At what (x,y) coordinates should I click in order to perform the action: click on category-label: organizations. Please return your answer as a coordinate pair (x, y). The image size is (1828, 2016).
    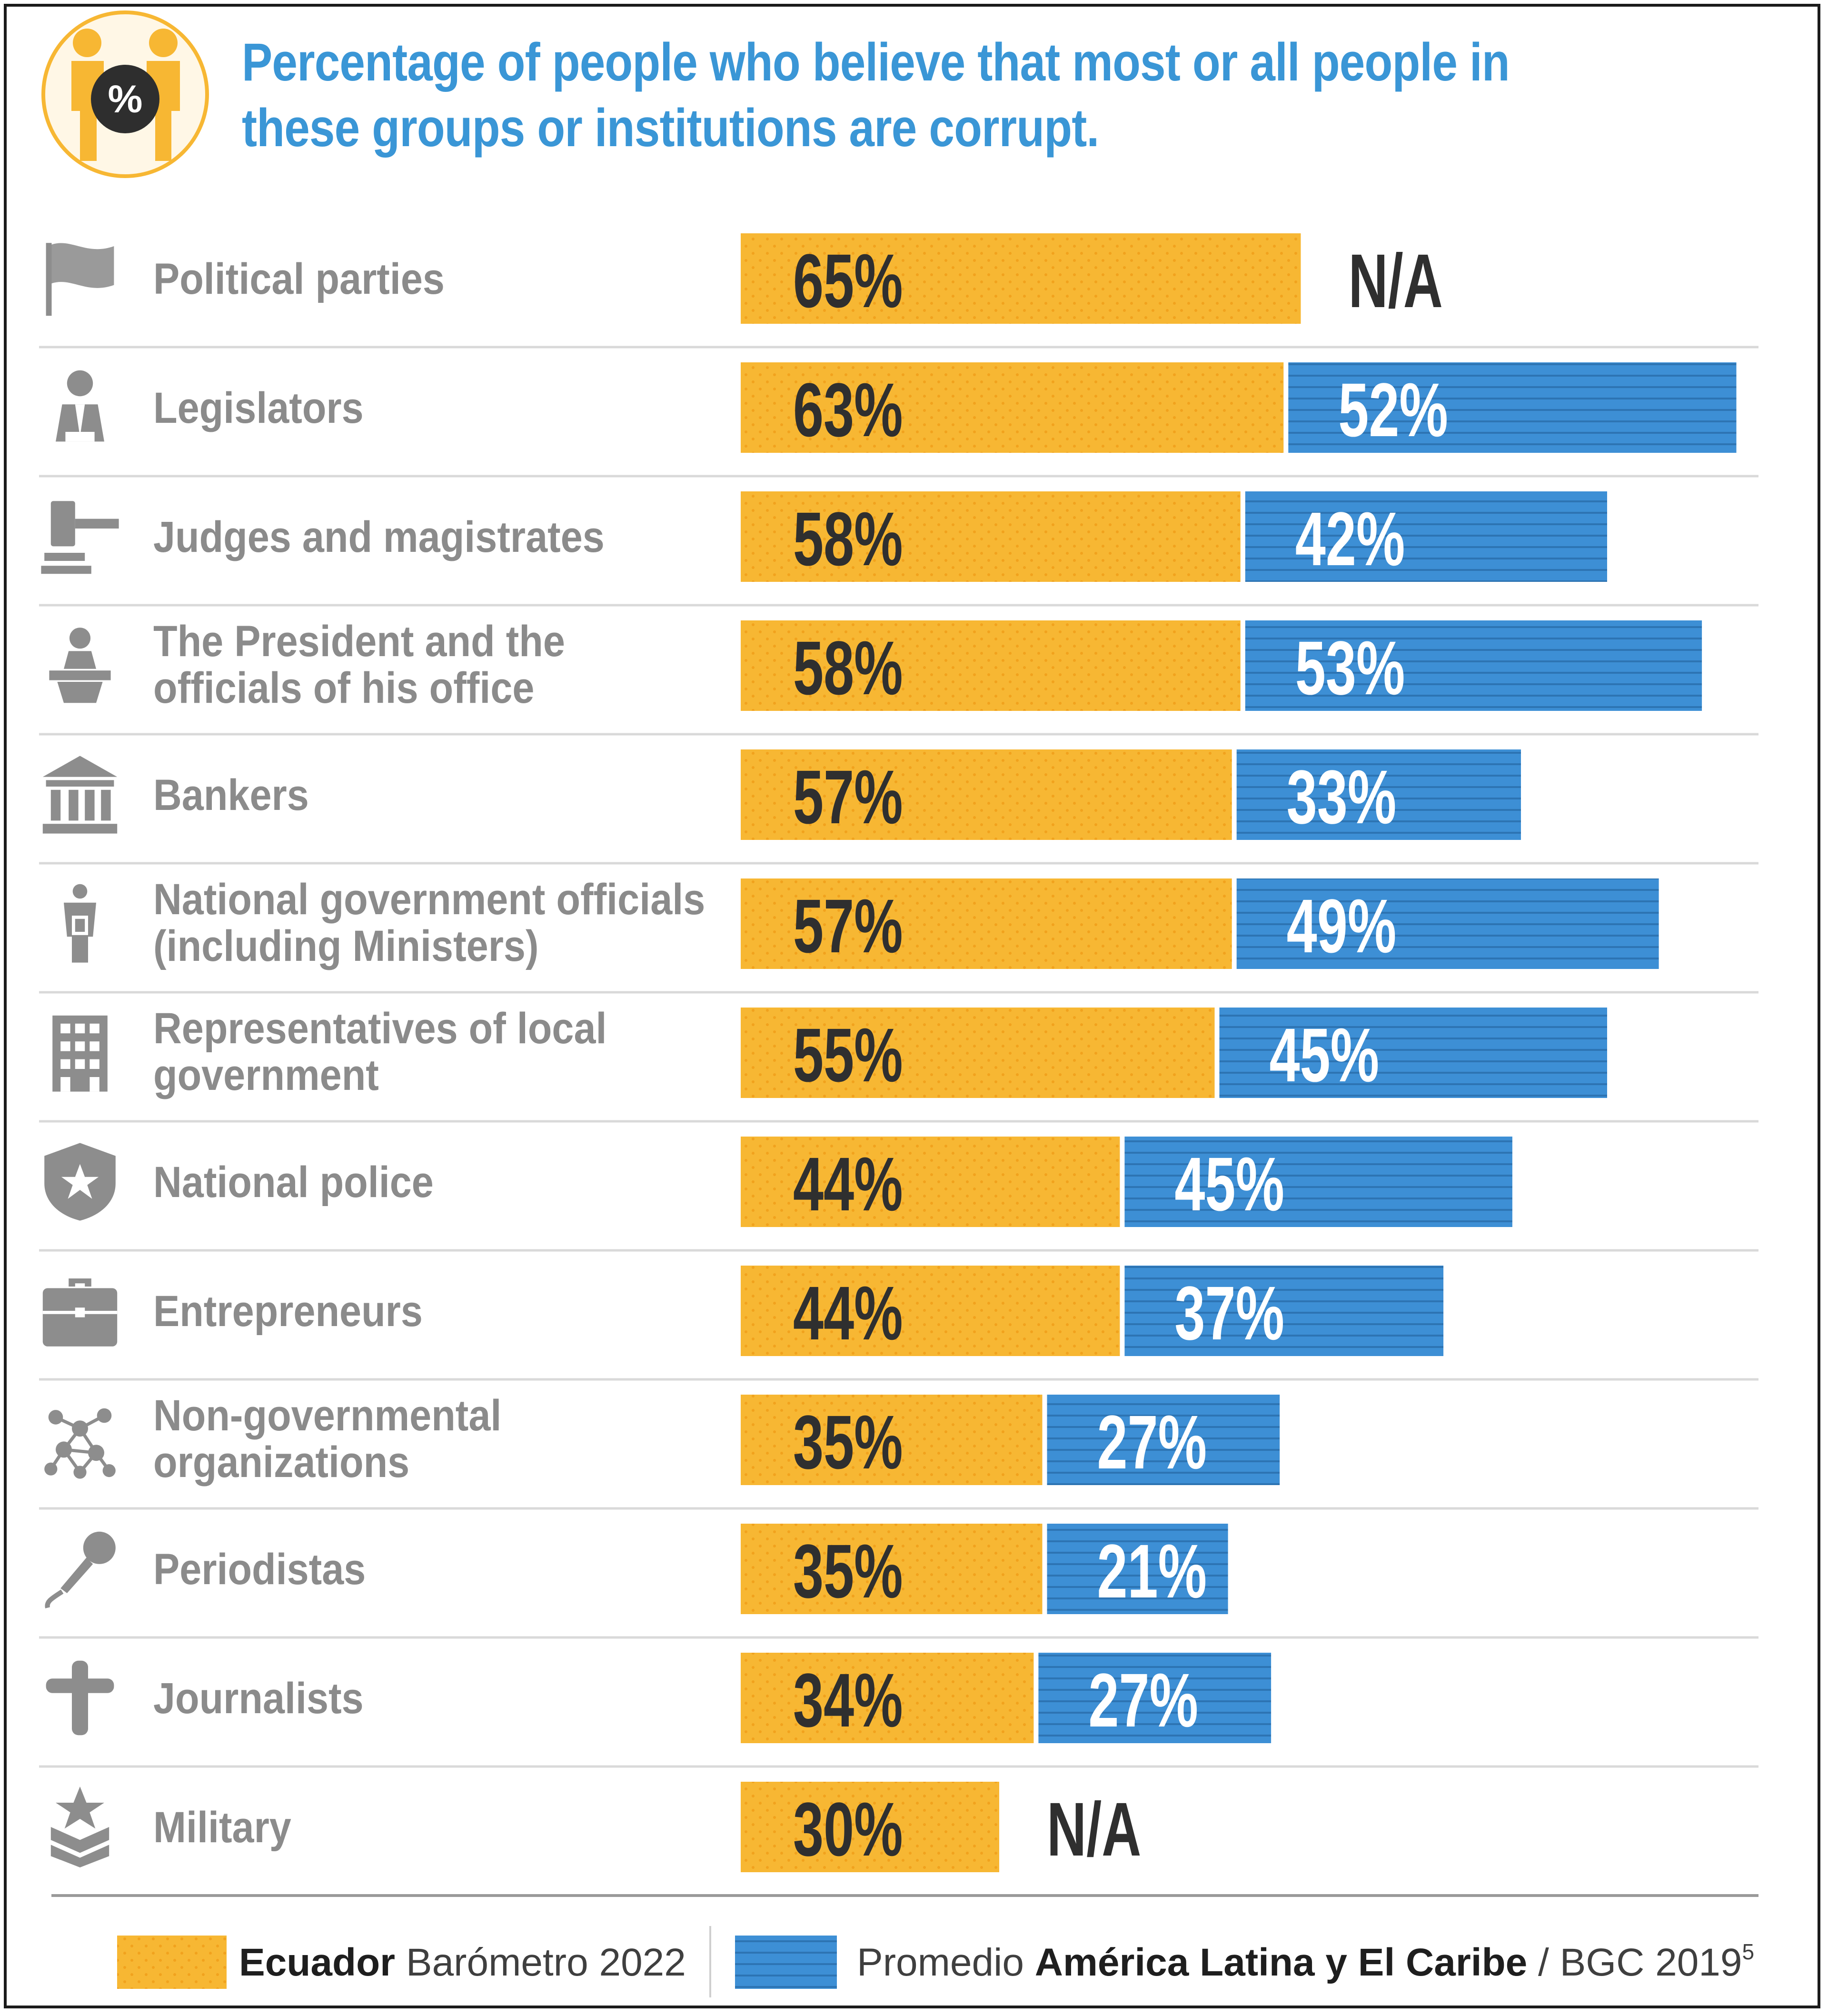
    Looking at the image, I should click on (281, 1462).